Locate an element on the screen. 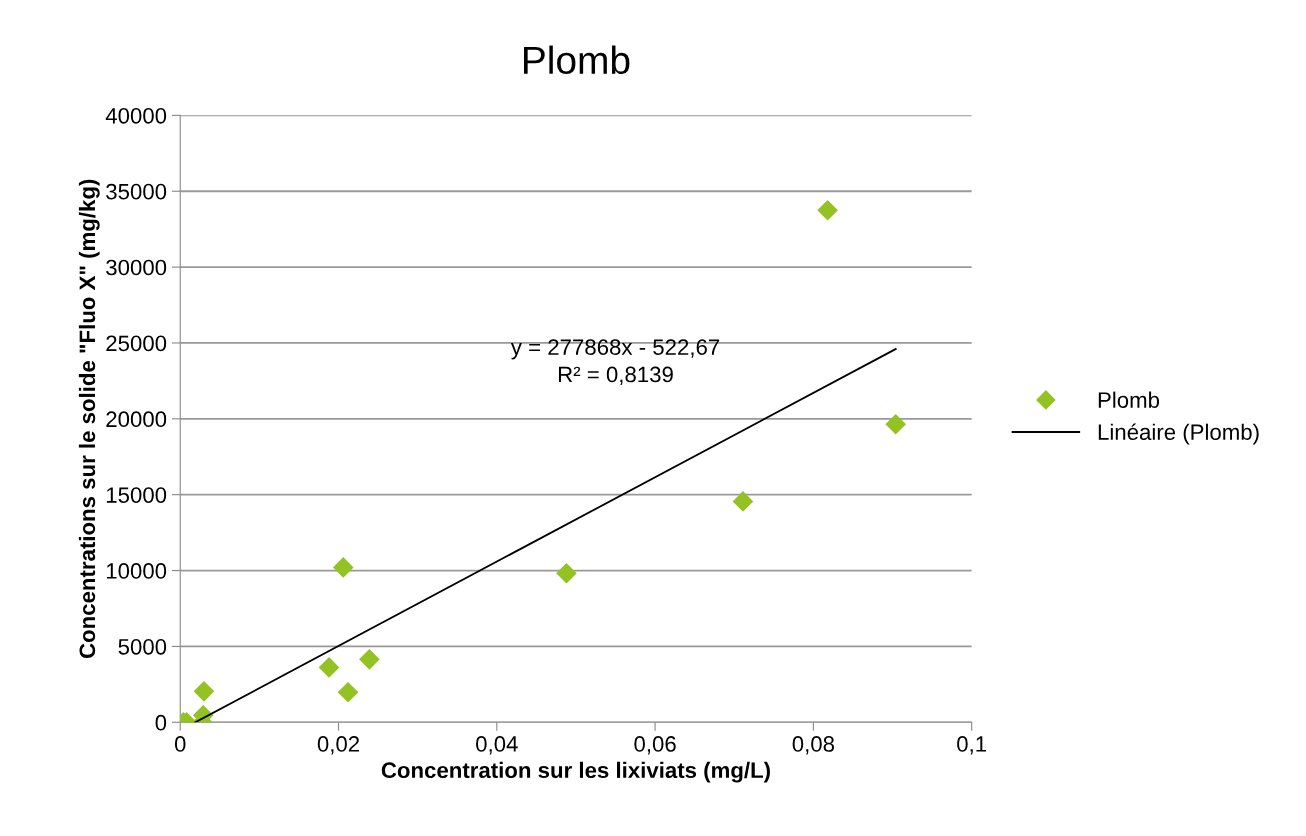  y-tick-label: 25000 is located at coordinates (136, 343).